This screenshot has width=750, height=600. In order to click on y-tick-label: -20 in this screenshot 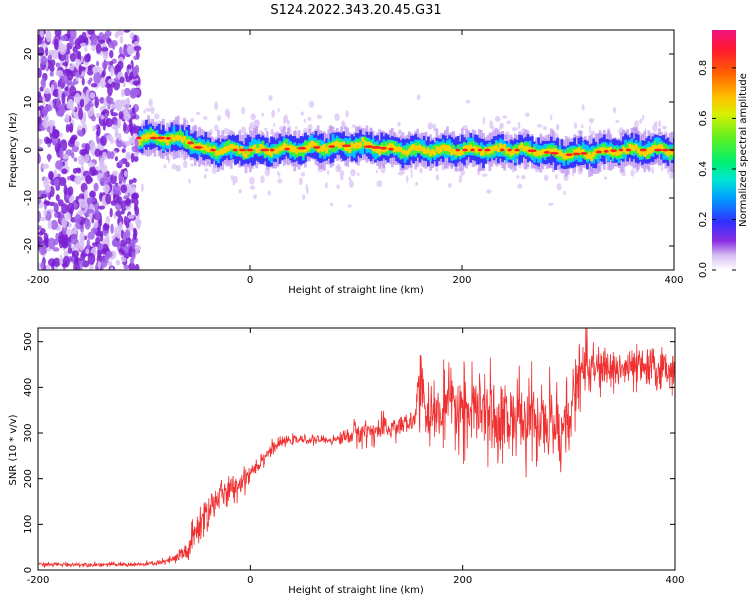, I will do `click(28, 246)`.